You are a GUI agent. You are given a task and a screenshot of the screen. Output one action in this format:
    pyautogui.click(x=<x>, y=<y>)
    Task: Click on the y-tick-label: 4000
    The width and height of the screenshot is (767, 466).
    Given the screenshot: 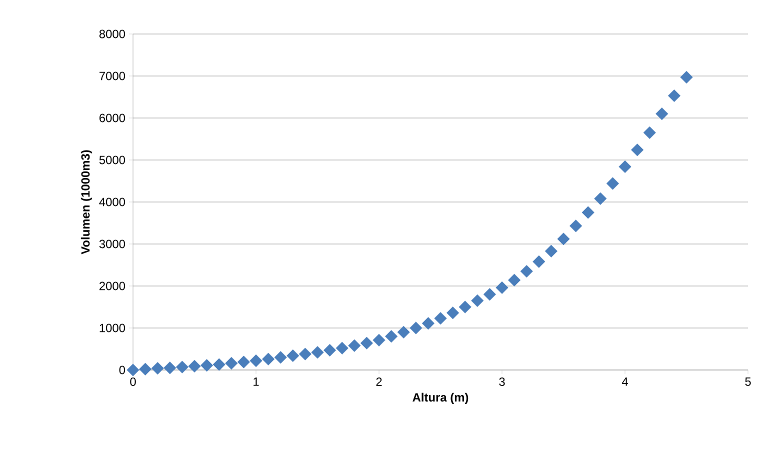 What is the action you would take?
    pyautogui.click(x=112, y=202)
    